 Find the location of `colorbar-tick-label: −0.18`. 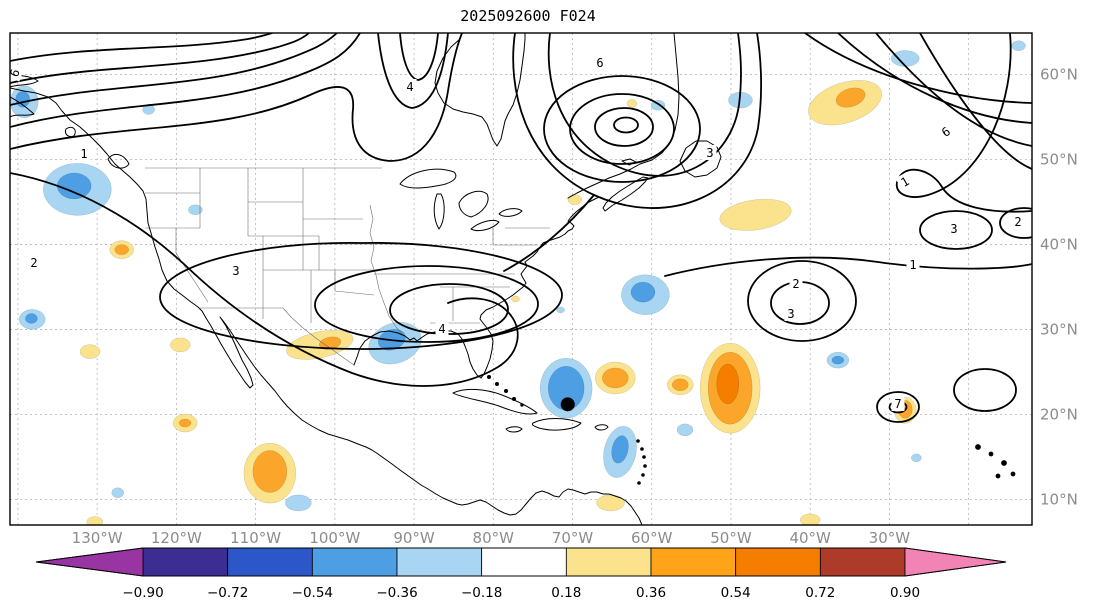

colorbar-tick-label: −0.18 is located at coordinates (481, 593).